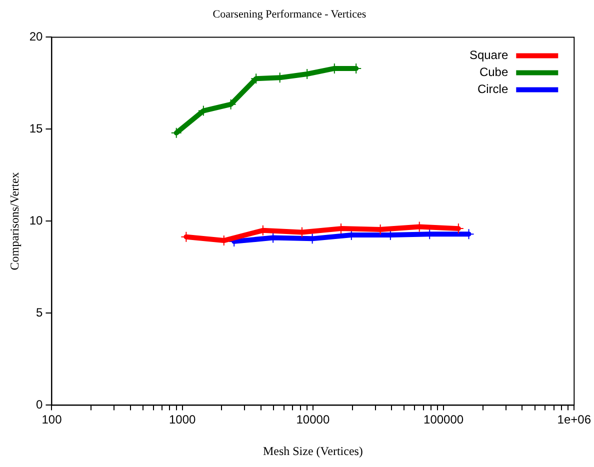 The width and height of the screenshot is (594, 467). I want to click on legend-label: Cube, so click(493, 72).